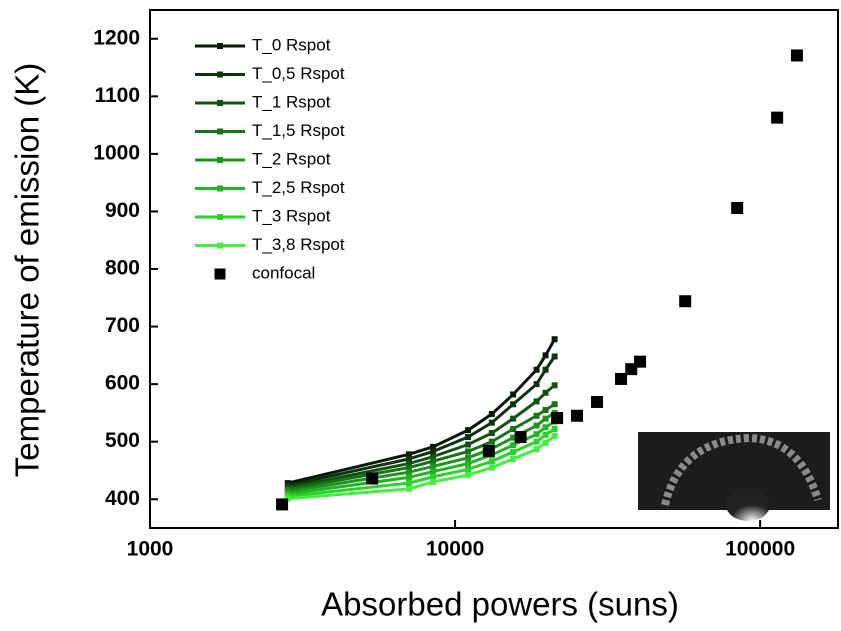  Describe the element at coordinates (298, 130) in the screenshot. I see `legend-label: T_1,5 Rspot` at that location.